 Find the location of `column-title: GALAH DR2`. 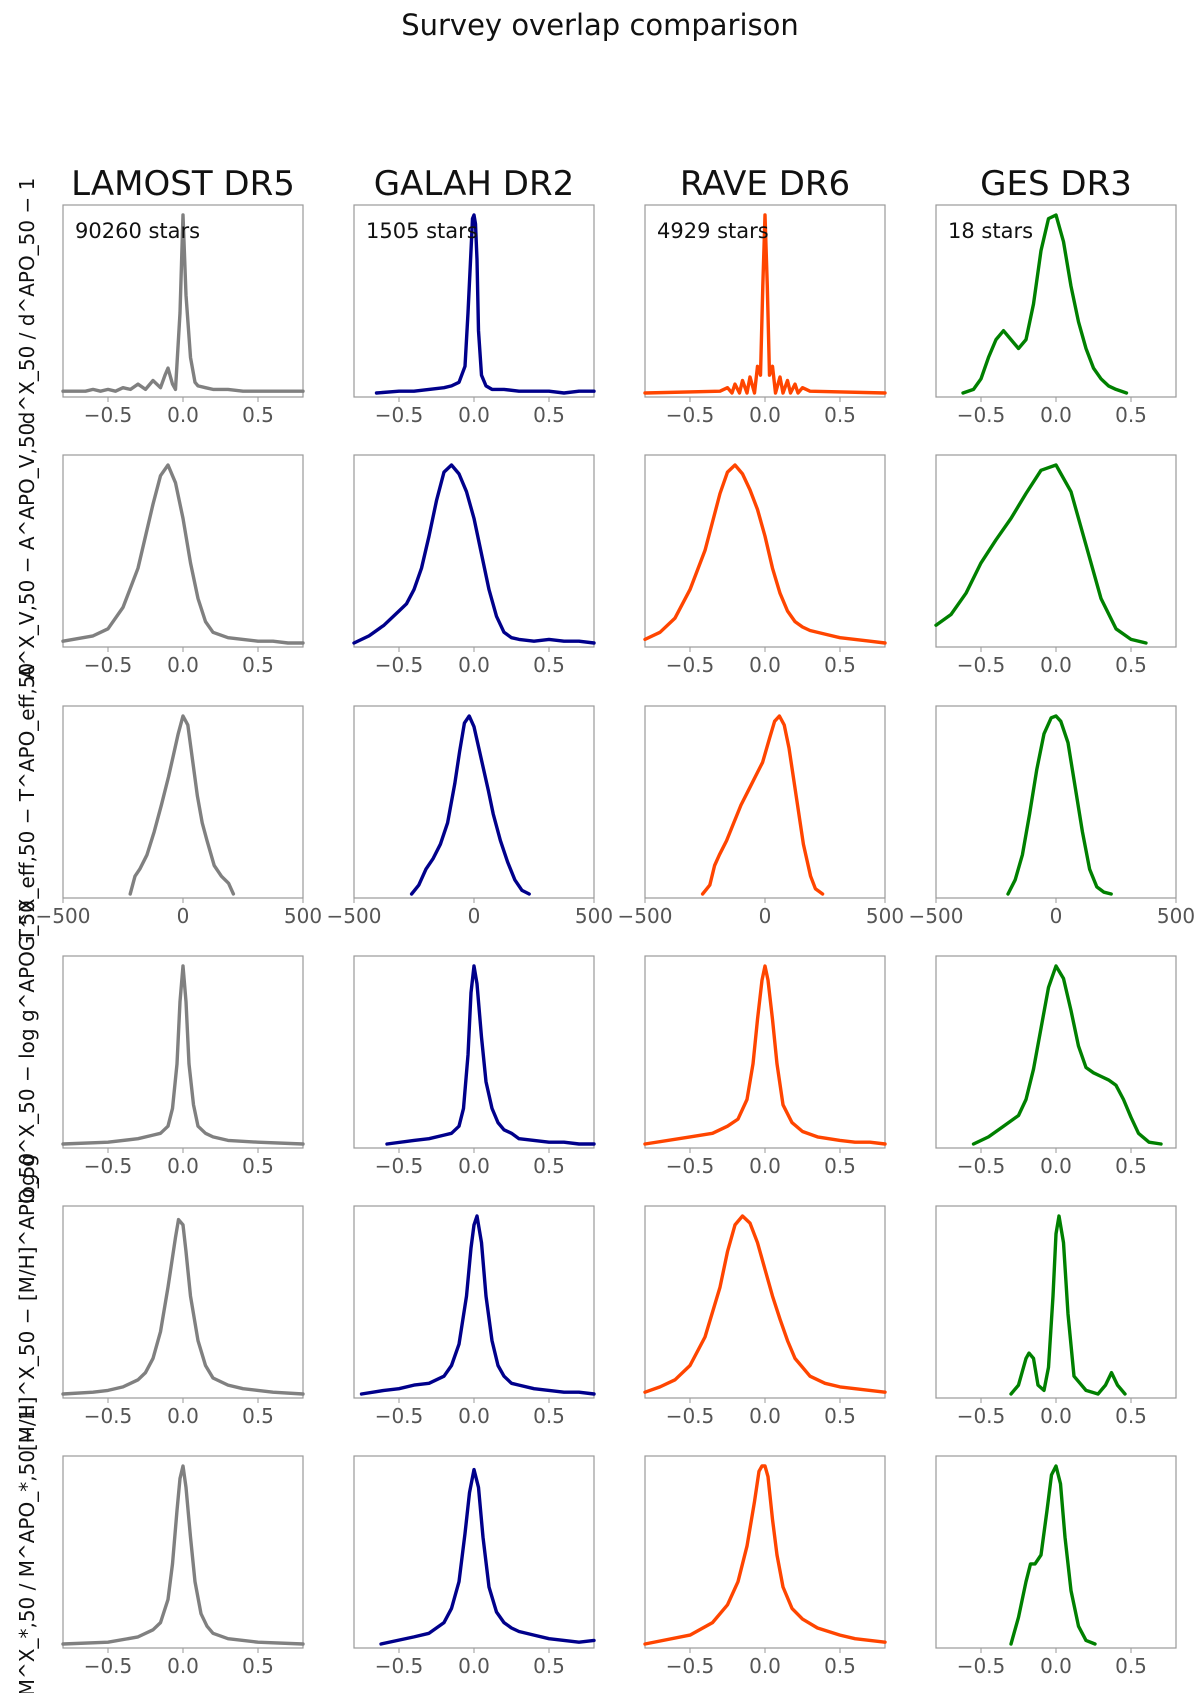

column-title: GALAH DR2 is located at coordinates (474, 184).